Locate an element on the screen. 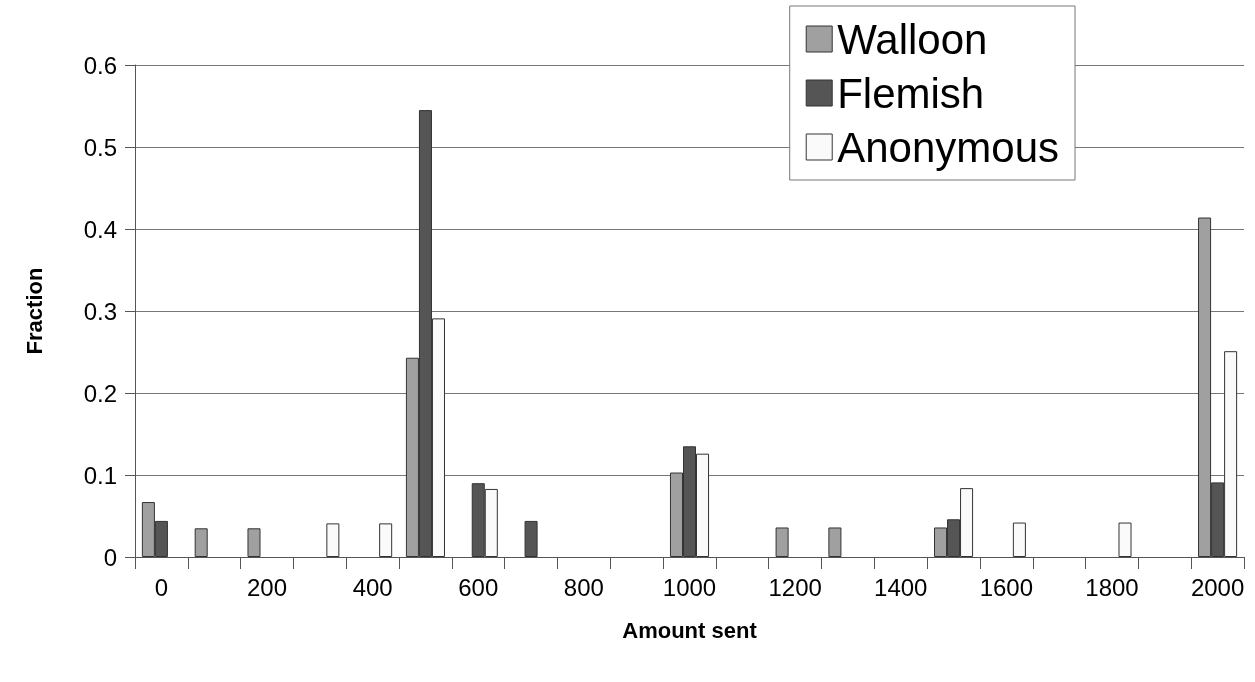 This screenshot has height=682, width=1255. y-tick-label: 0.6 is located at coordinates (100, 65).